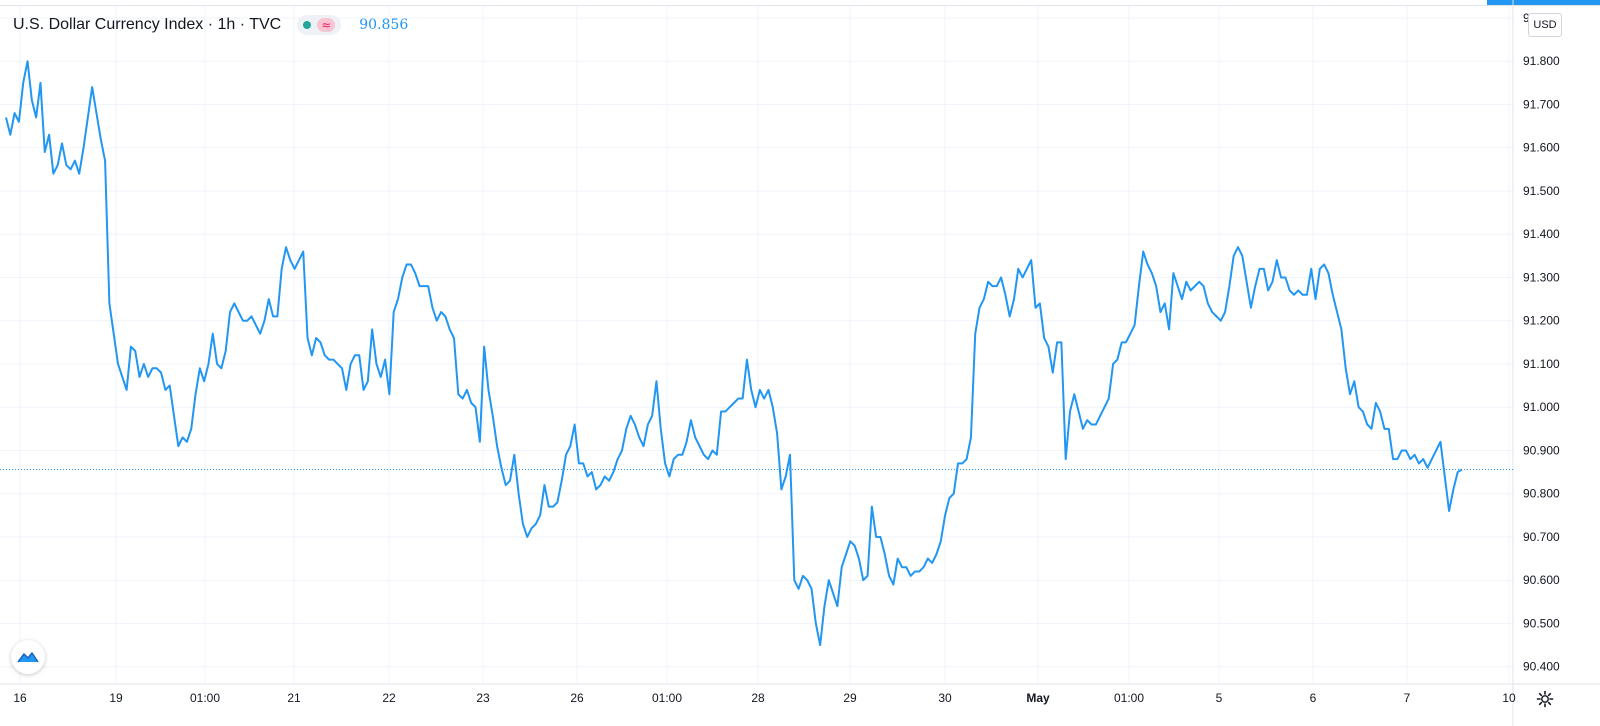 This screenshot has height=726, width=1600. I want to click on y-tick-label: 91.100, so click(1541, 364).